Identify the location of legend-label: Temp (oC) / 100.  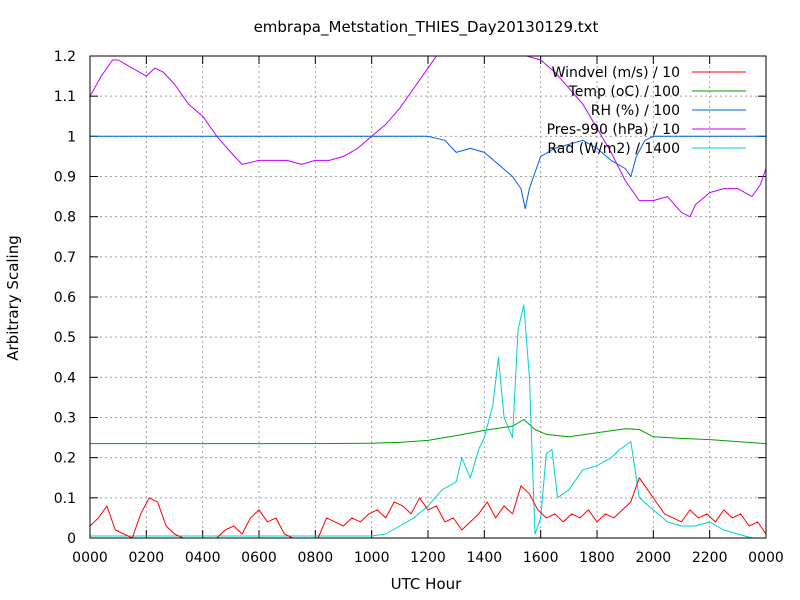
(624, 92).